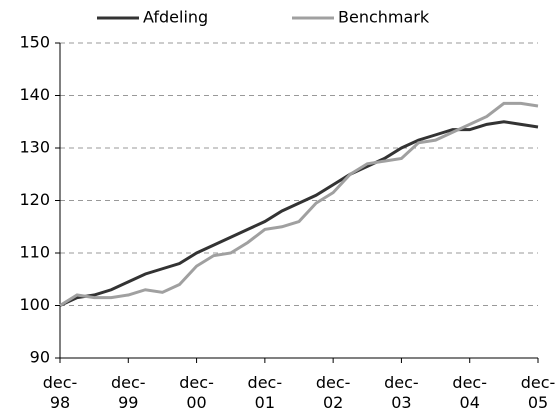  What do you see at coordinates (196, 392) in the screenshot?
I see `x-tick-label: dec-00` at bounding box center [196, 392].